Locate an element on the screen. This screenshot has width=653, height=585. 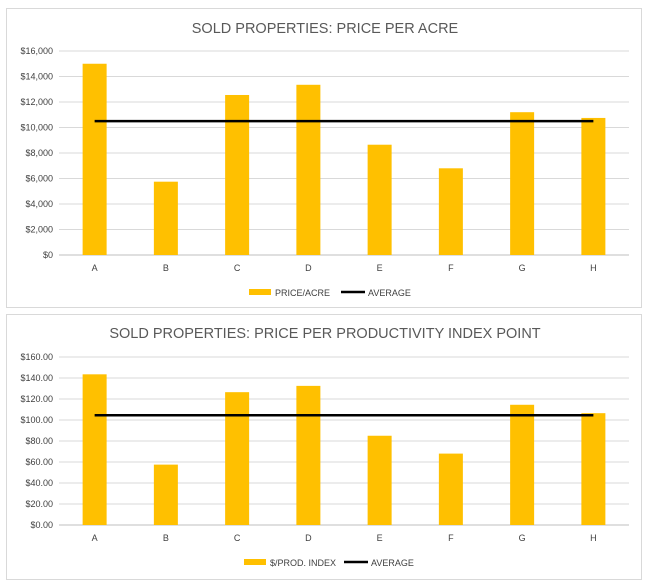
chart-title: SOLD PROPERTIES: PRICE PER ACRE is located at coordinates (325, 29).